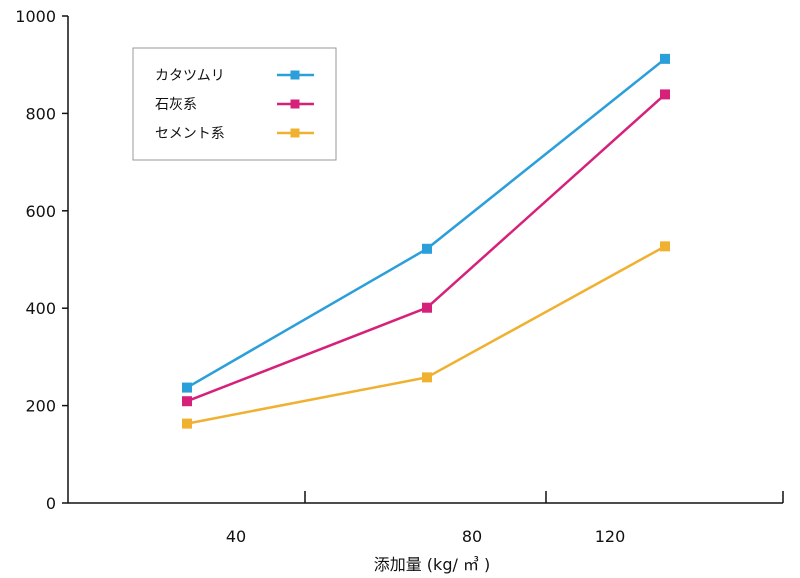 The width and height of the screenshot is (800, 578). I want to click on y-ticks: 0 200 400 600 800 1000, so click(41, 260).